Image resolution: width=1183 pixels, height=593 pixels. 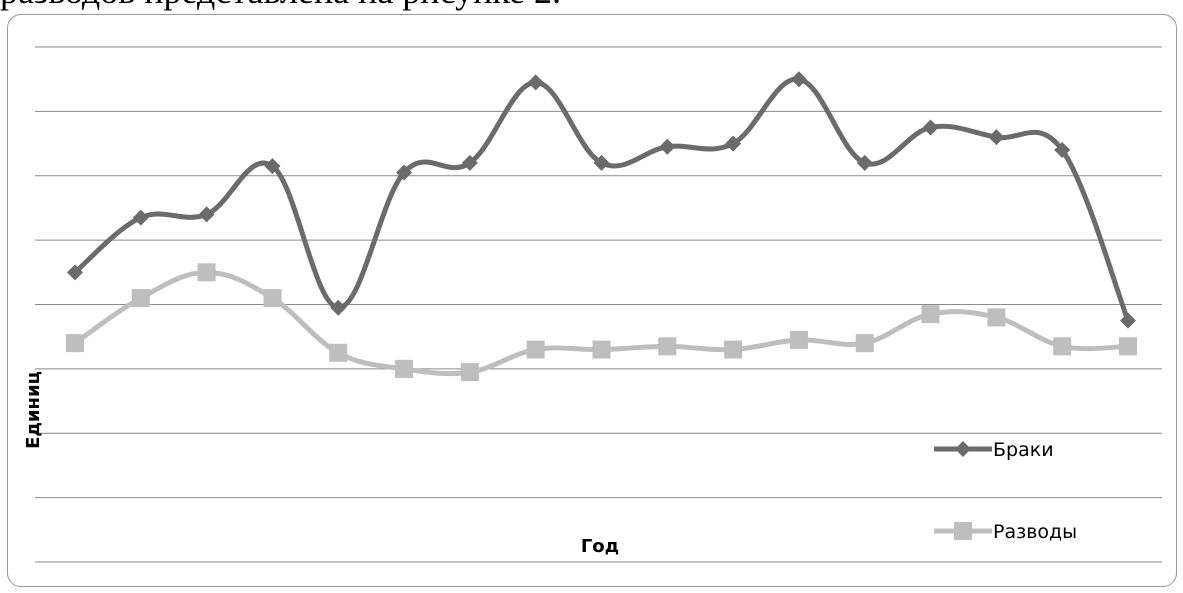 What do you see at coordinates (1005, 491) in the screenshot?
I see `legend: Браки Разводы` at bounding box center [1005, 491].